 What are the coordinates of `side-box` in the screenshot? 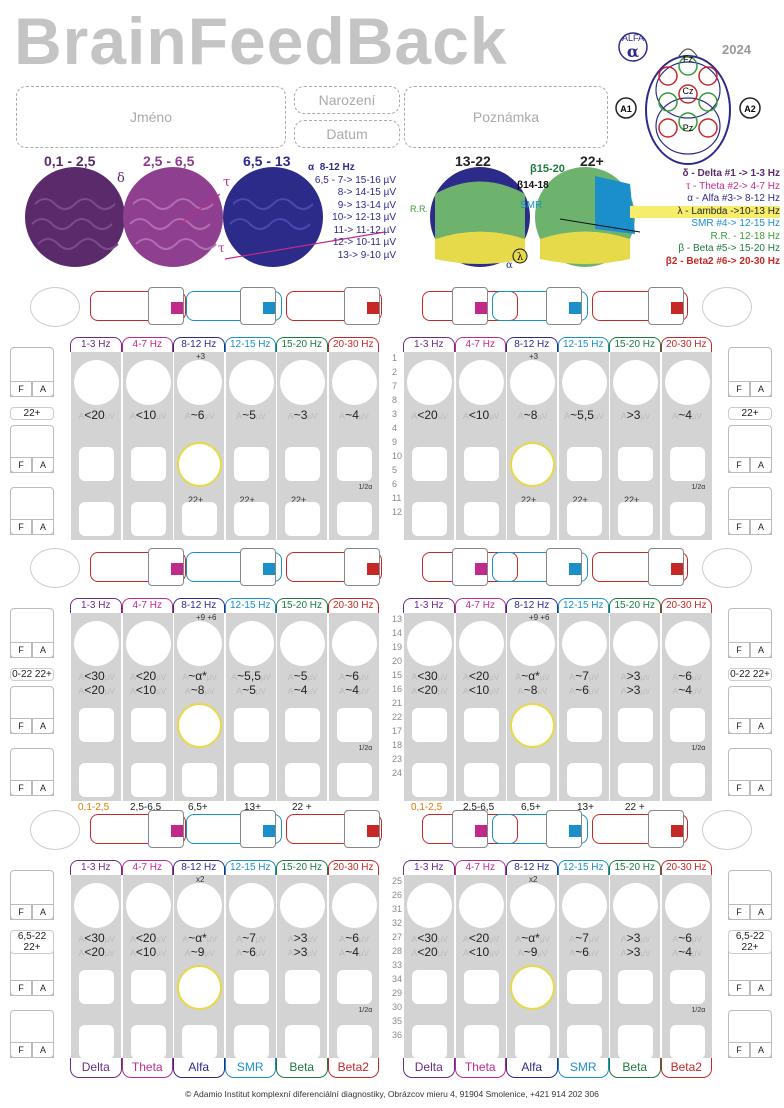 It's located at (32, 710).